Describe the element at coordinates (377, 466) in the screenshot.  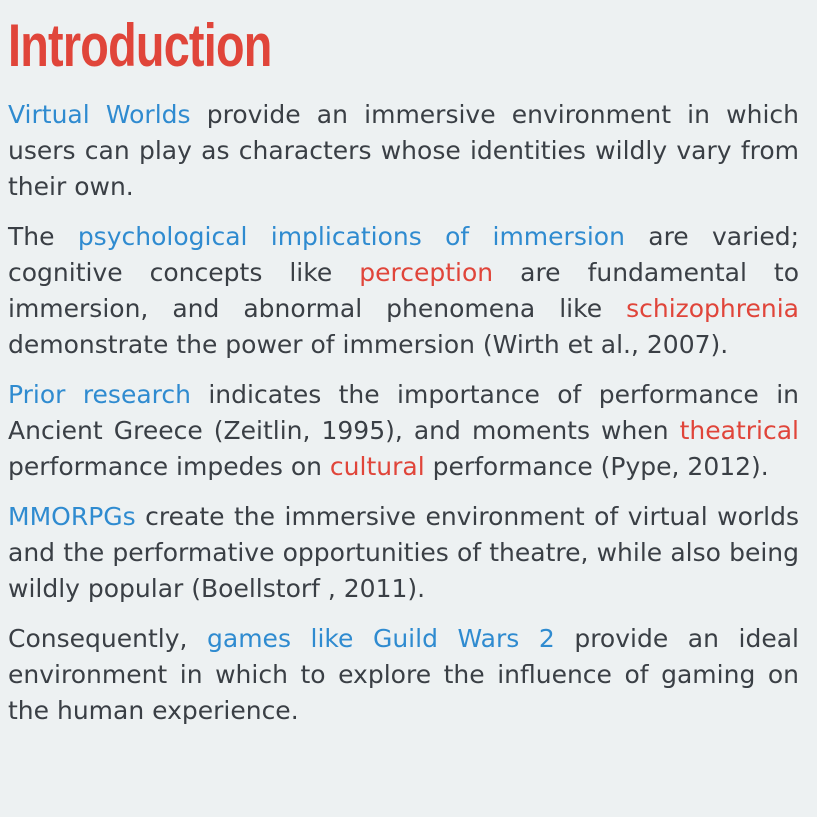
I see `highlight-concept: cultural` at that location.